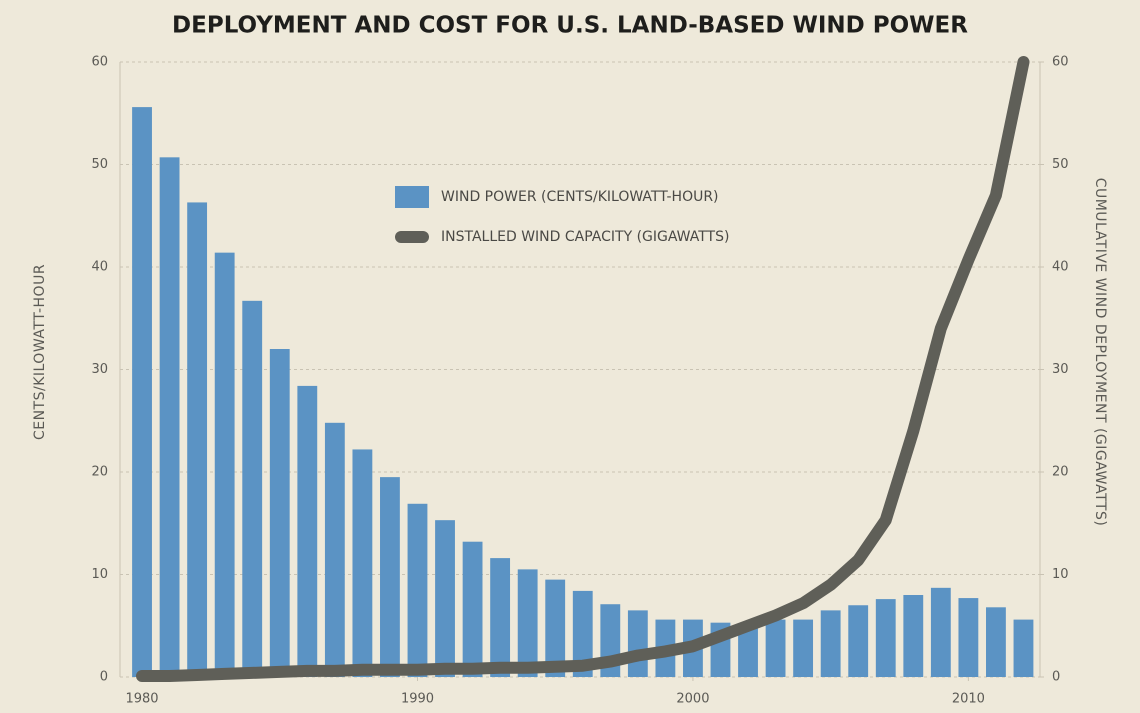  What do you see at coordinates (417, 699) in the screenshot?
I see `x-tick-label: 1990` at bounding box center [417, 699].